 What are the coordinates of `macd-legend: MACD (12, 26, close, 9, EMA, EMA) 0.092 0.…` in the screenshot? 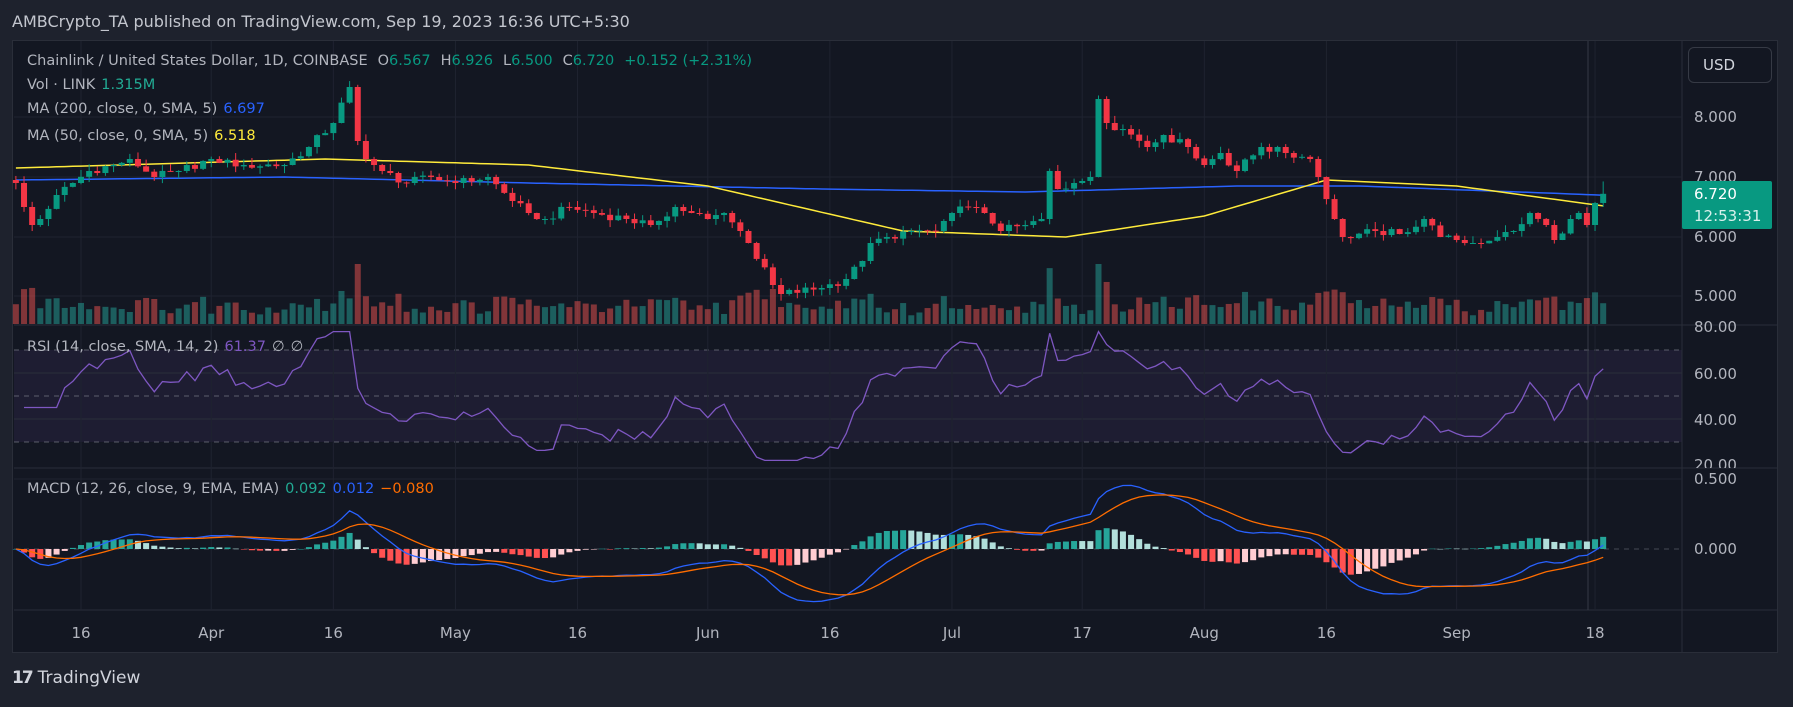 It's located at (233, 489).